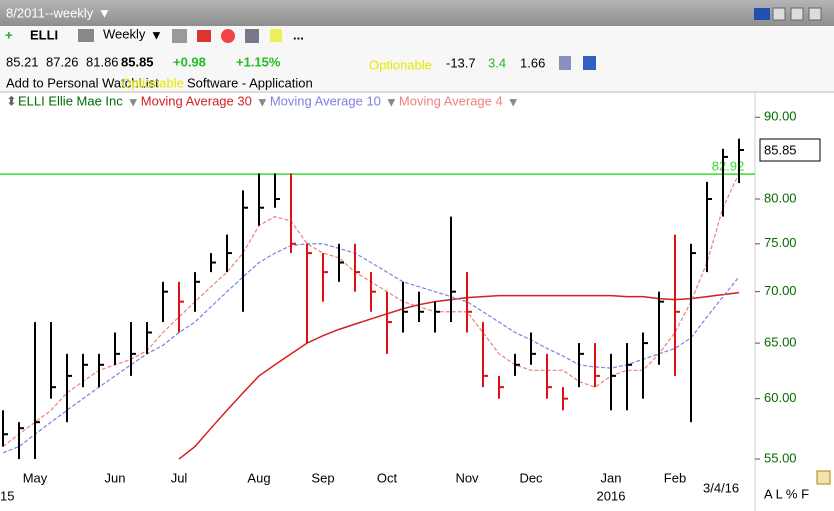 This screenshot has height=511, width=834. Describe the element at coordinates (786, 493) in the screenshot. I see `modes: A L % F` at that location.